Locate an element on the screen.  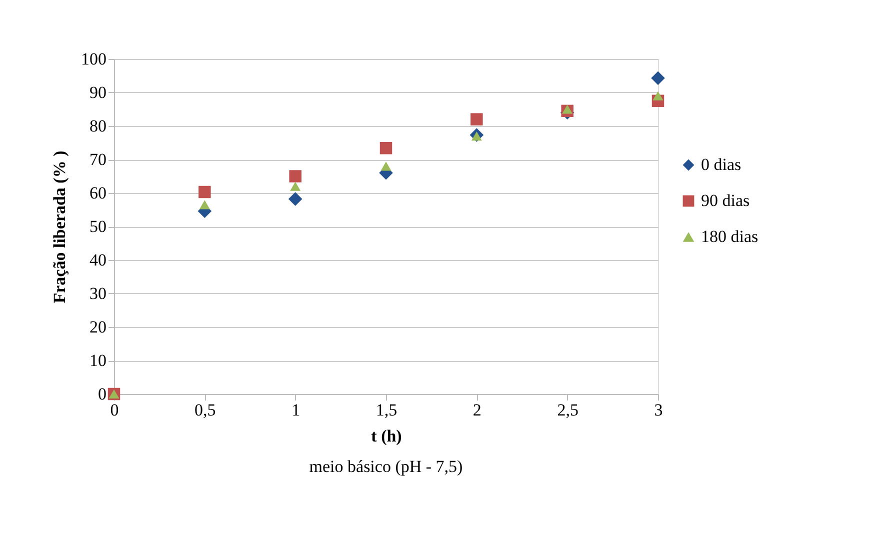
x-axis-title: t (h) is located at coordinates (386, 436).